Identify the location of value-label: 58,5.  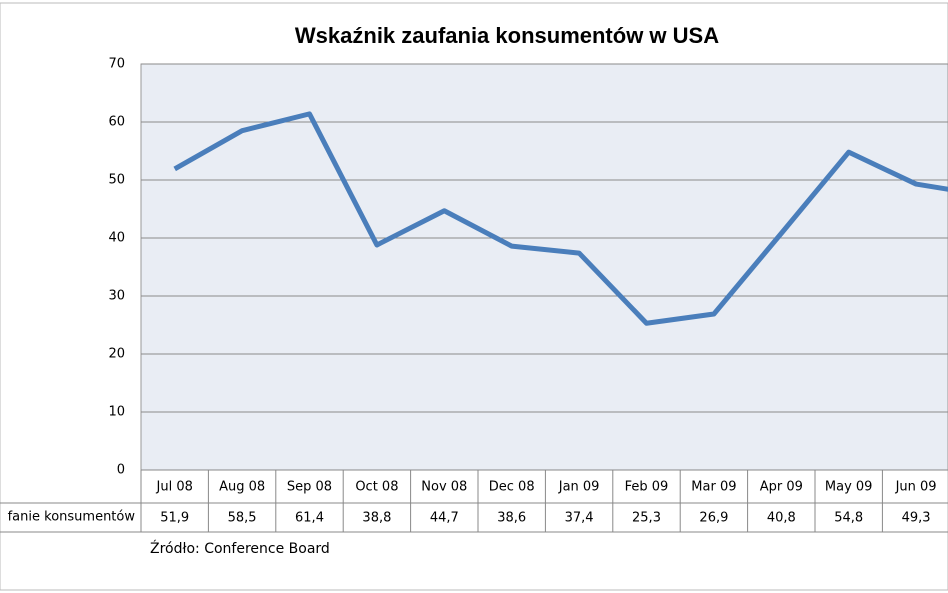
(242, 518).